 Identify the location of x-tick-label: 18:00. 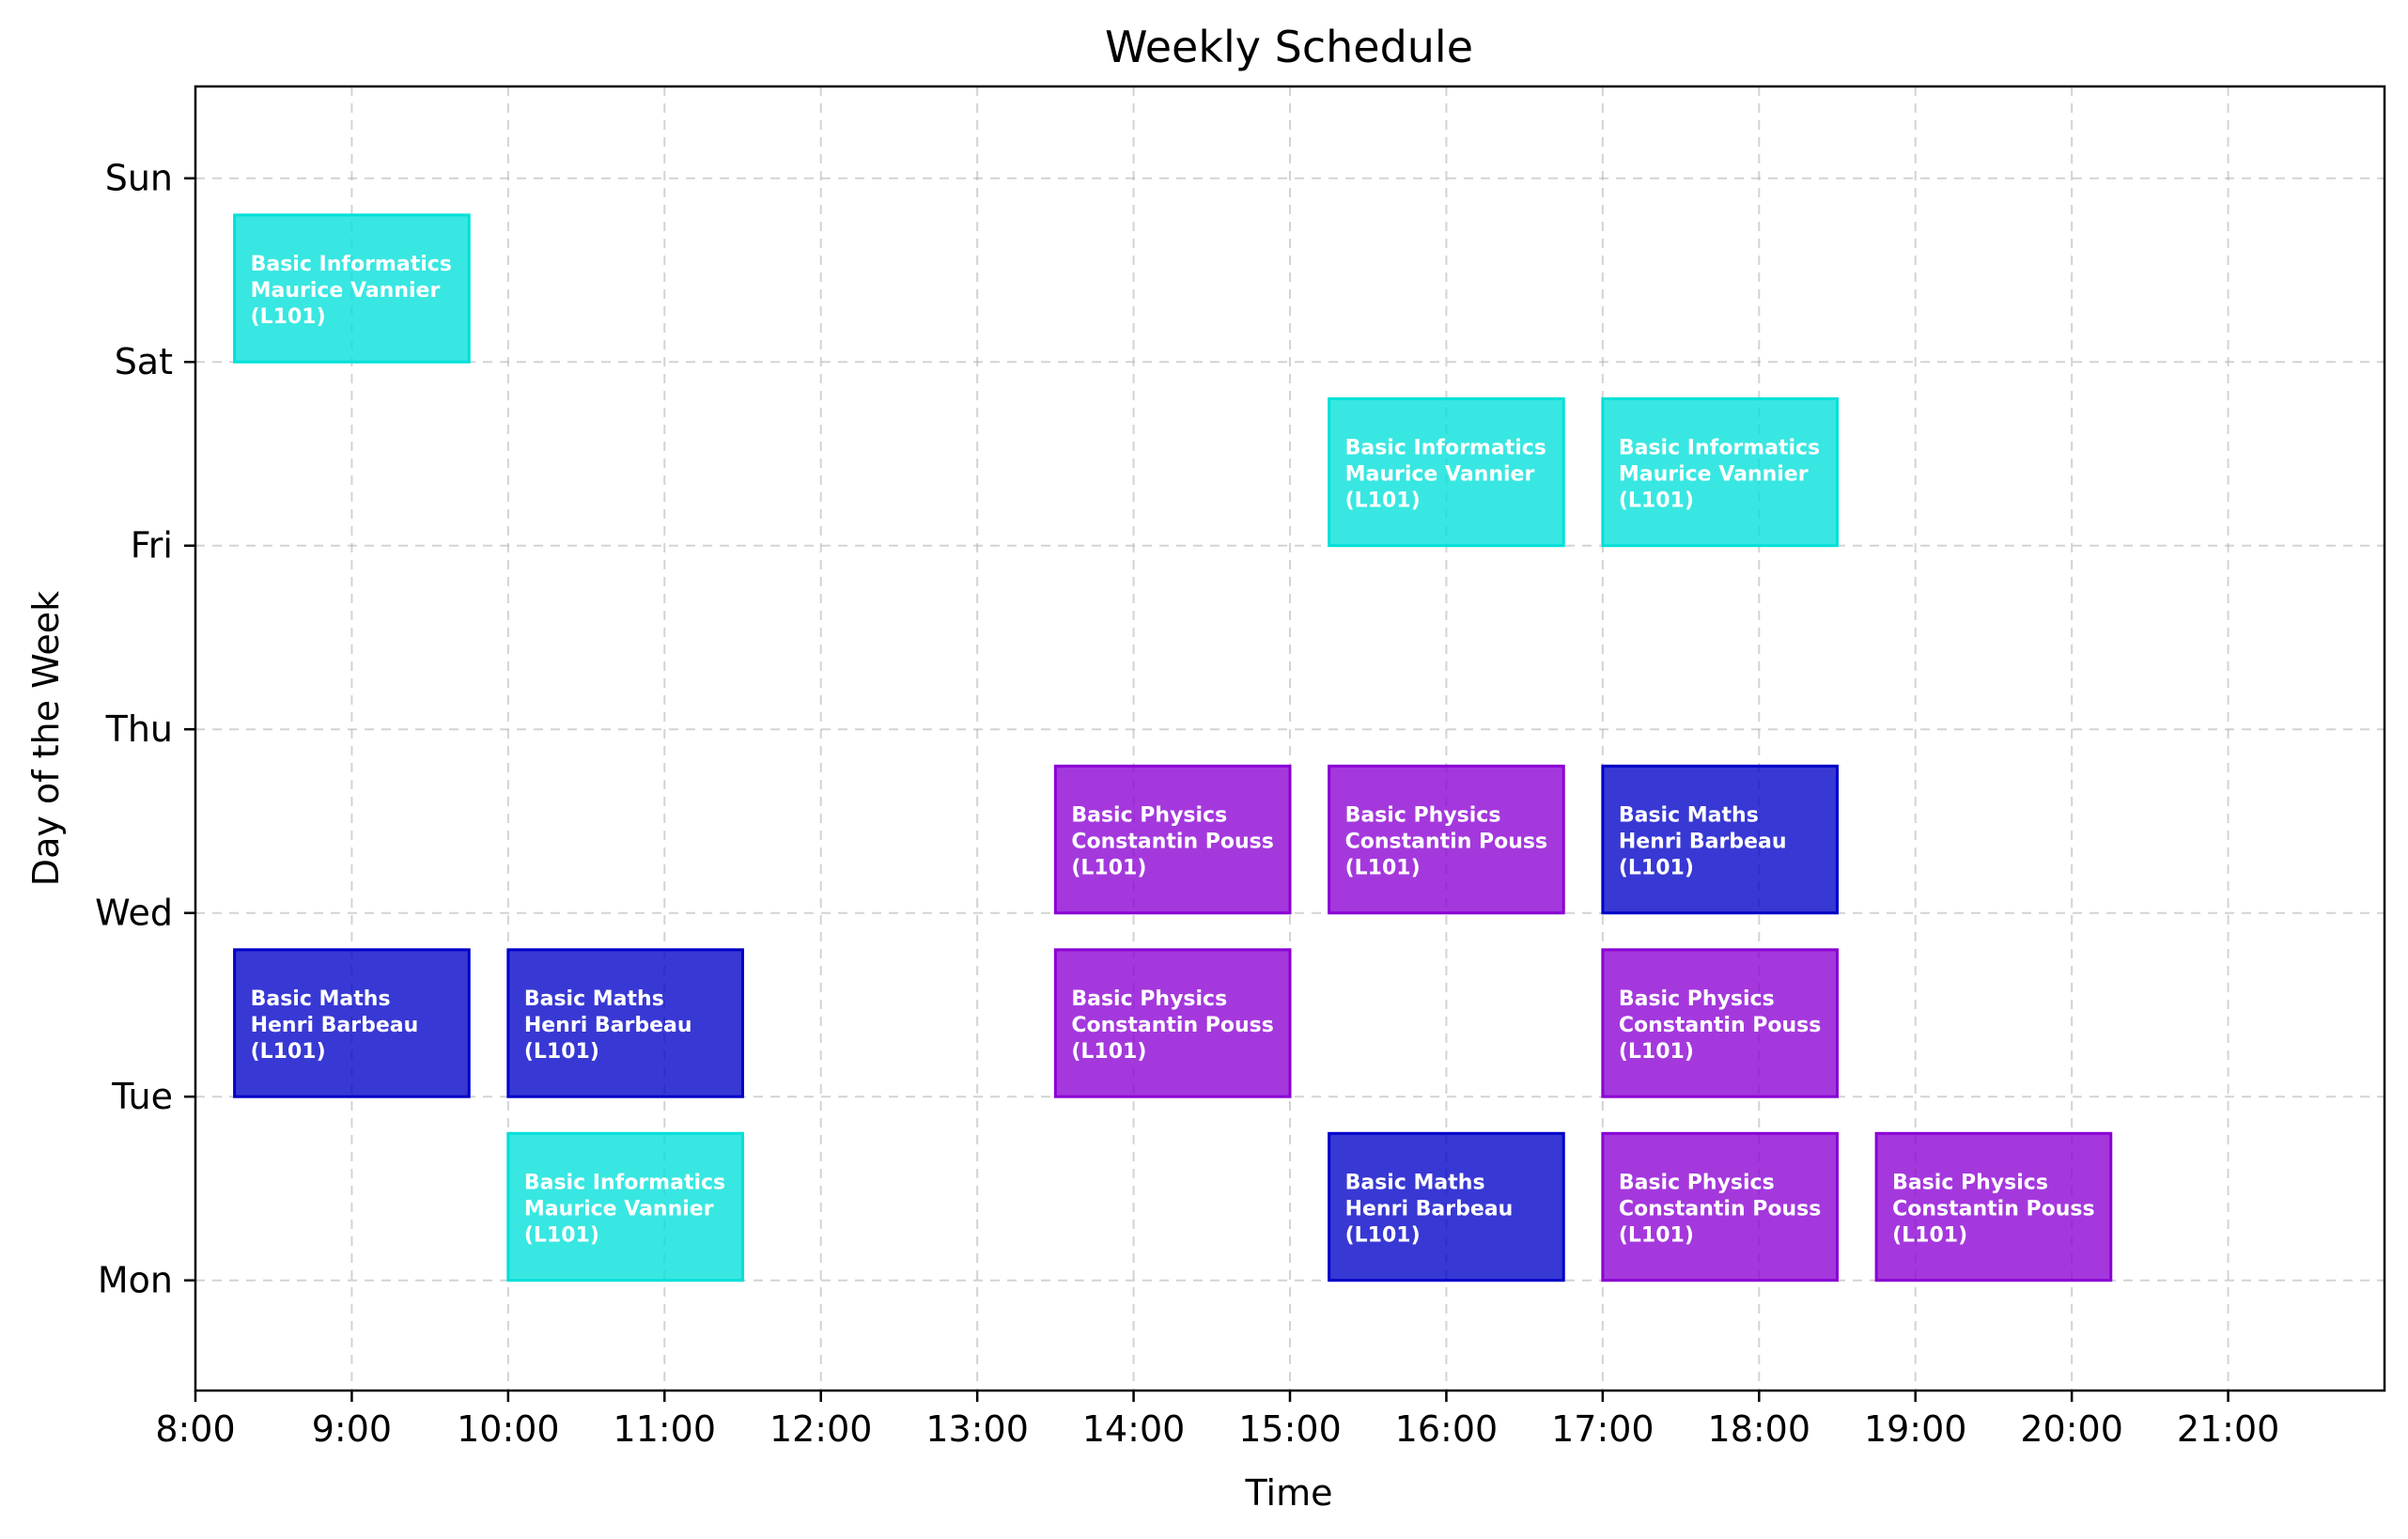
(1759, 1429).